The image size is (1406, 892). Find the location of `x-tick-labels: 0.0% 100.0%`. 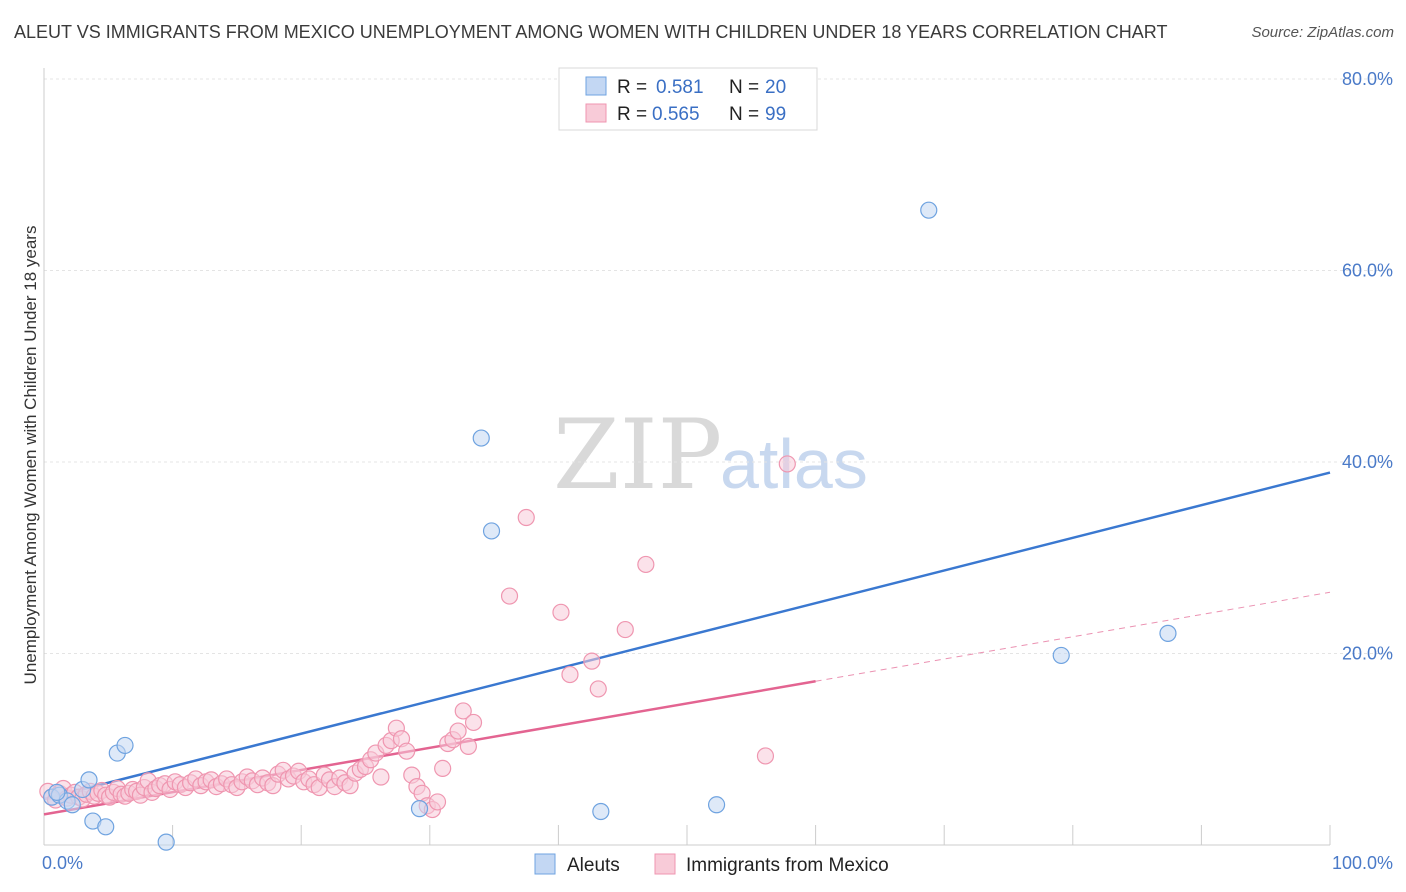

x-tick-labels: 0.0% 100.0% is located at coordinates (717, 863).